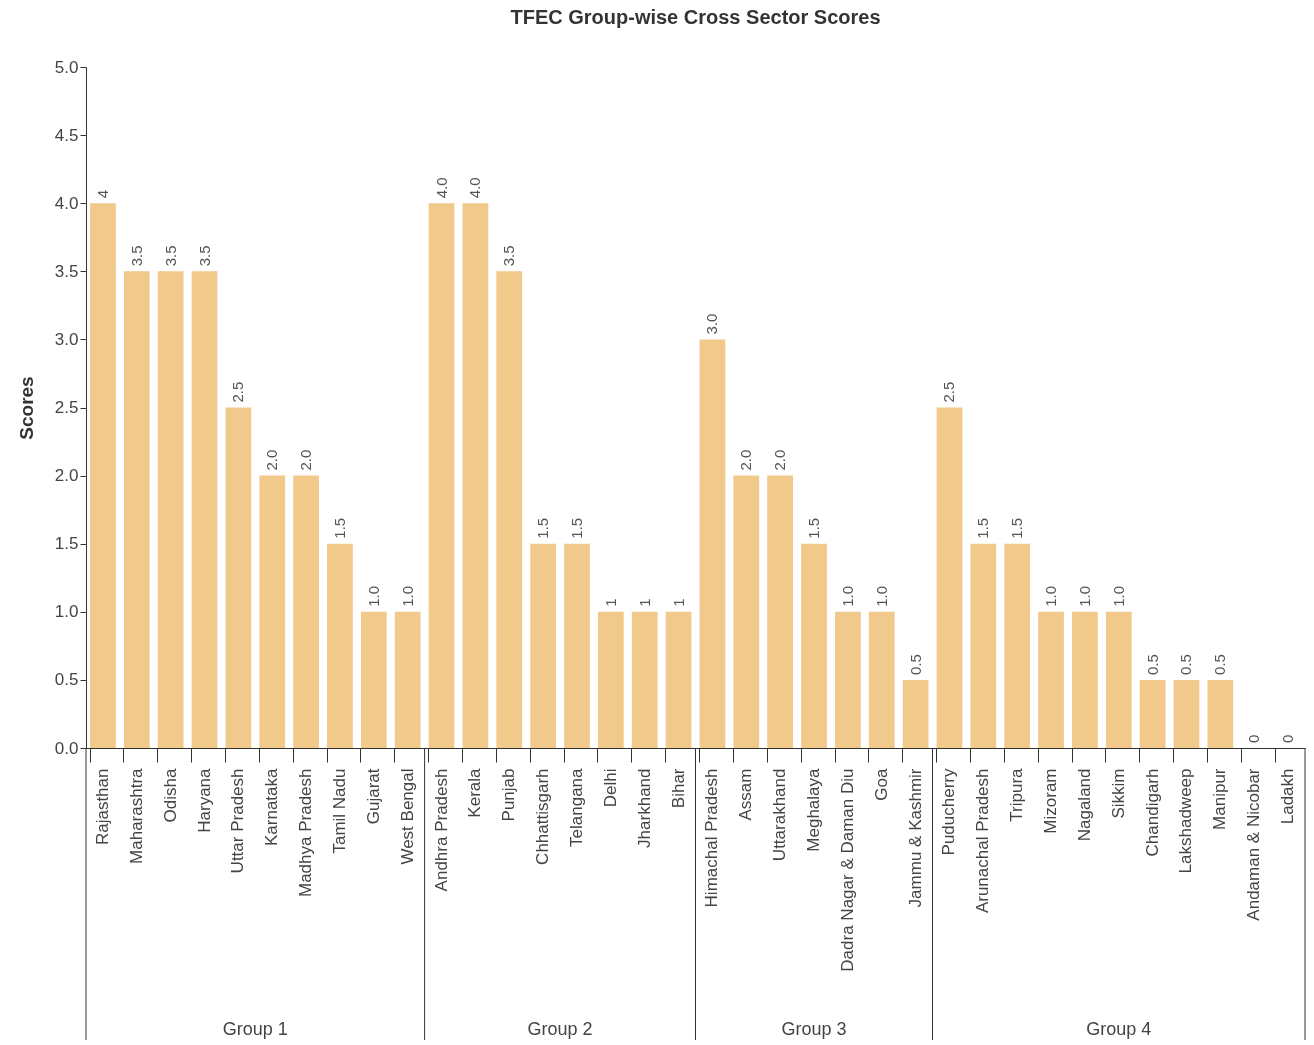 This screenshot has width=1314, height=1045. What do you see at coordinates (255, 1029) in the screenshot?
I see `text: Group 1` at bounding box center [255, 1029].